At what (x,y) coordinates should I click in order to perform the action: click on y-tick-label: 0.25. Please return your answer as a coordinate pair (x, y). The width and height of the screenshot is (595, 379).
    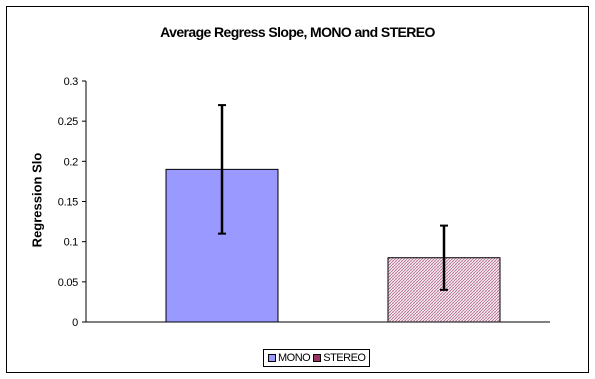
    Looking at the image, I should click on (68, 122).